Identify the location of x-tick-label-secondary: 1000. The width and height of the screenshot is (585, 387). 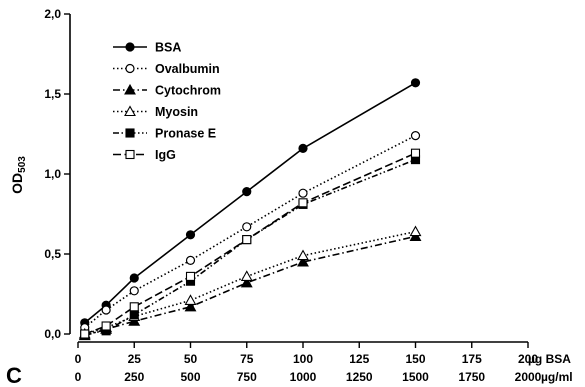
(303, 377).